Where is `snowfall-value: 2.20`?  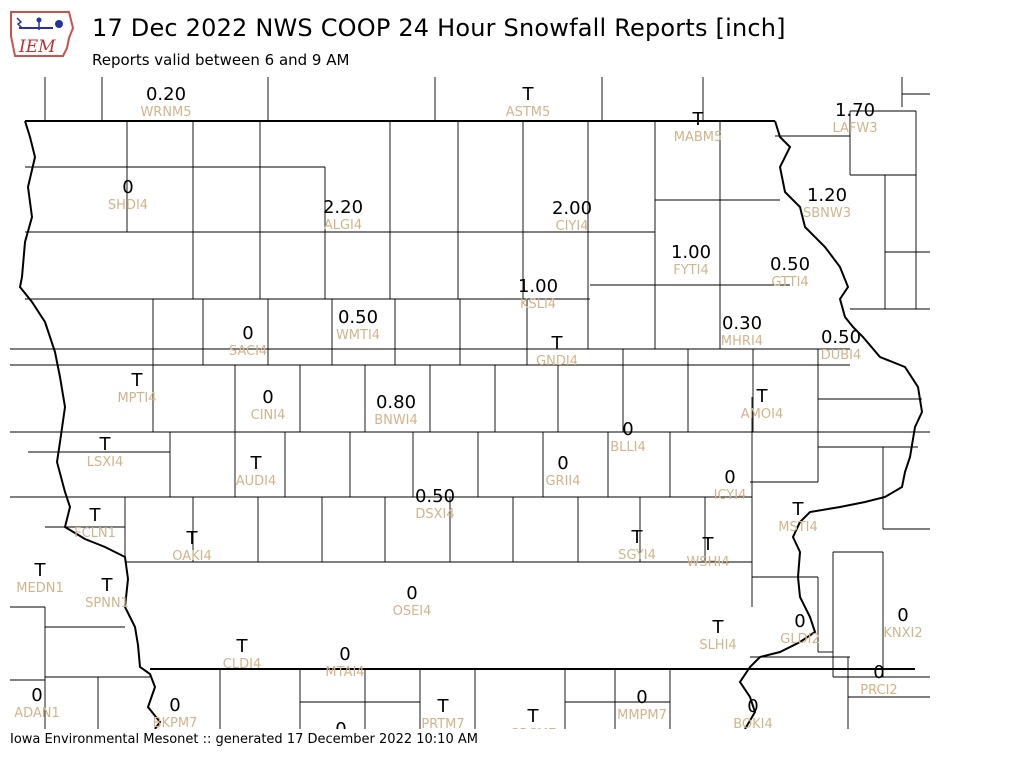 snowfall-value: 2.20 is located at coordinates (343, 207).